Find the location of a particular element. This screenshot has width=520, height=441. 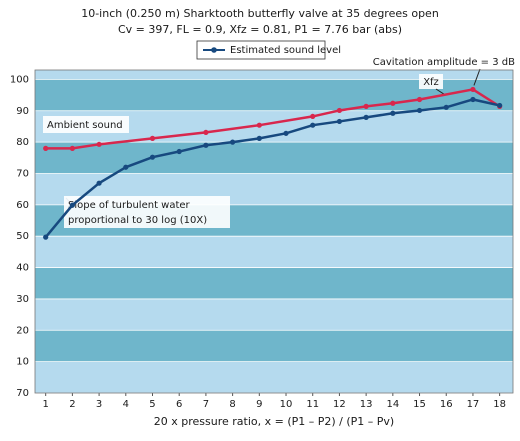

x-tick-label: 5 is located at coordinates (152, 404).